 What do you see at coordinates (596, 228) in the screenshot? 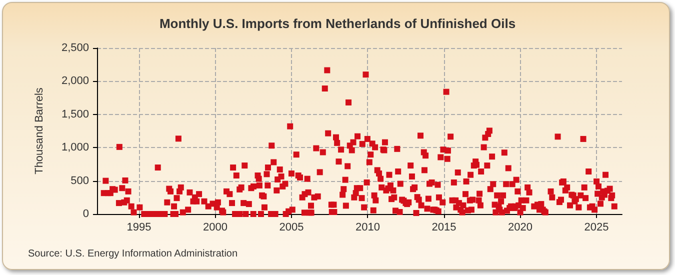
I see `x-tick-label: 2025` at bounding box center [596, 228].